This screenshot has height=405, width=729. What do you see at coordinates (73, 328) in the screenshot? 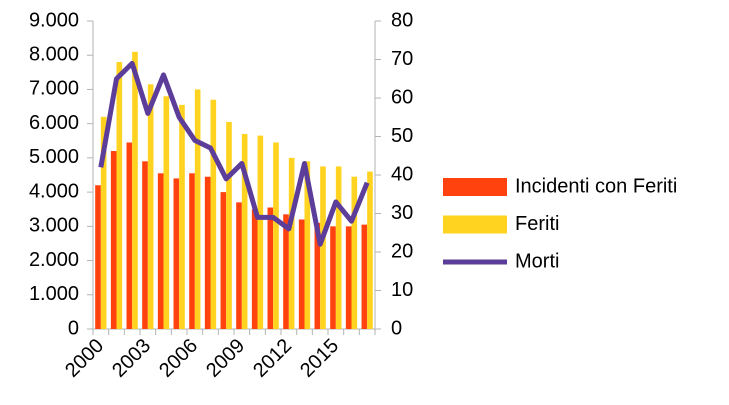
I see `y-tick-label: 0` at bounding box center [73, 328].